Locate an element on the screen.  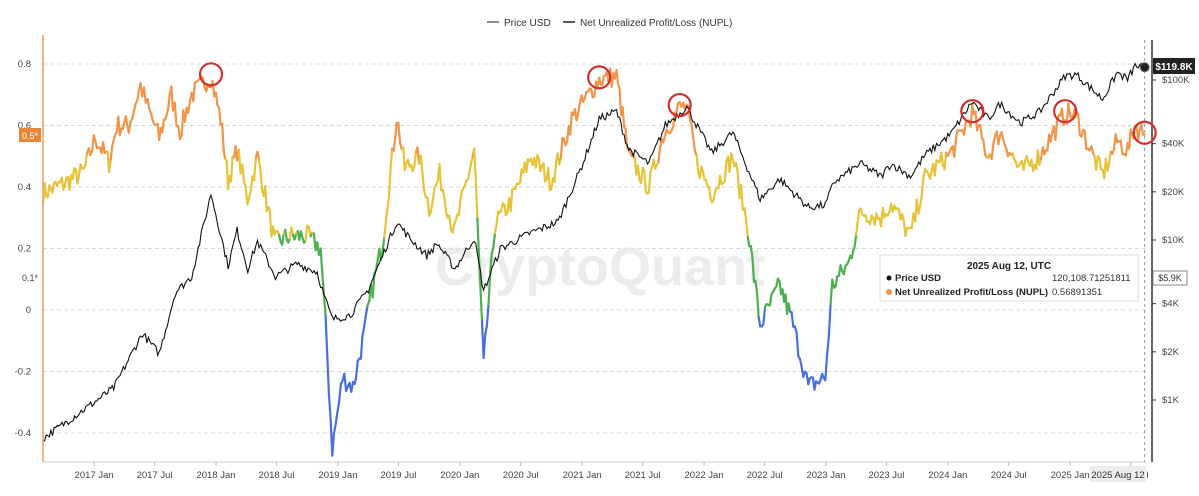
left-badge-01: 0.1* is located at coordinates (30, 278).